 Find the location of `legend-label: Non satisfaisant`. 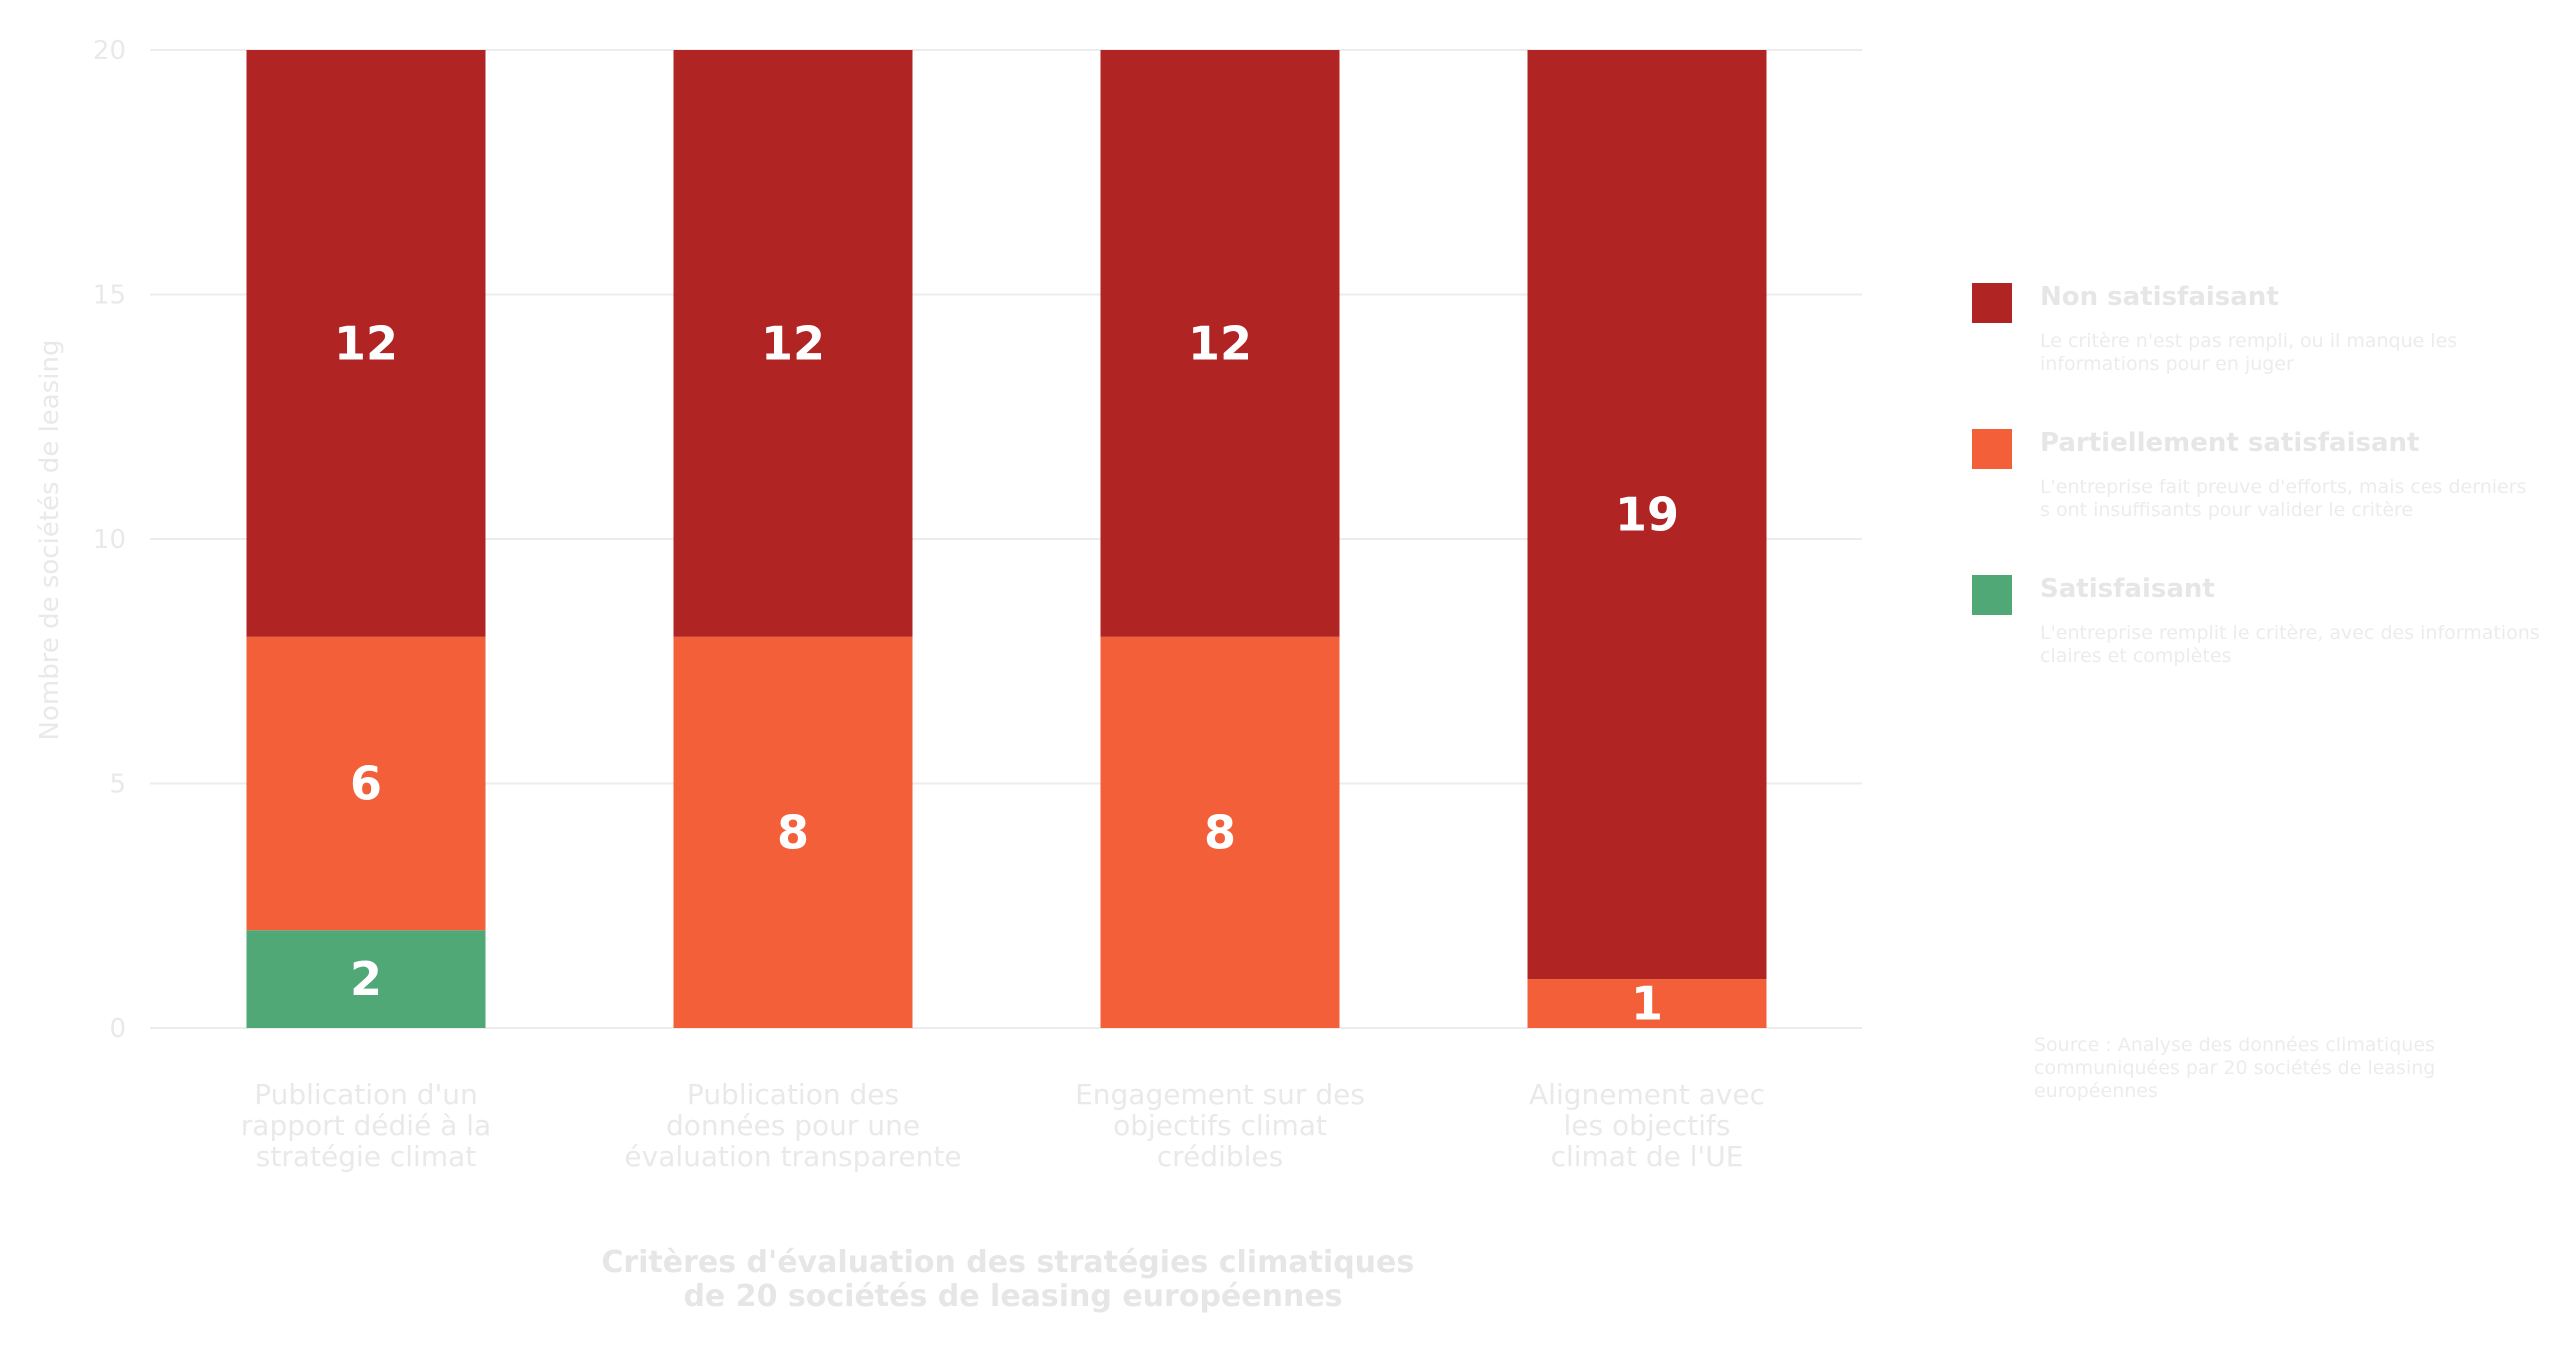

legend-label: Non satisfaisant is located at coordinates (2159, 297).